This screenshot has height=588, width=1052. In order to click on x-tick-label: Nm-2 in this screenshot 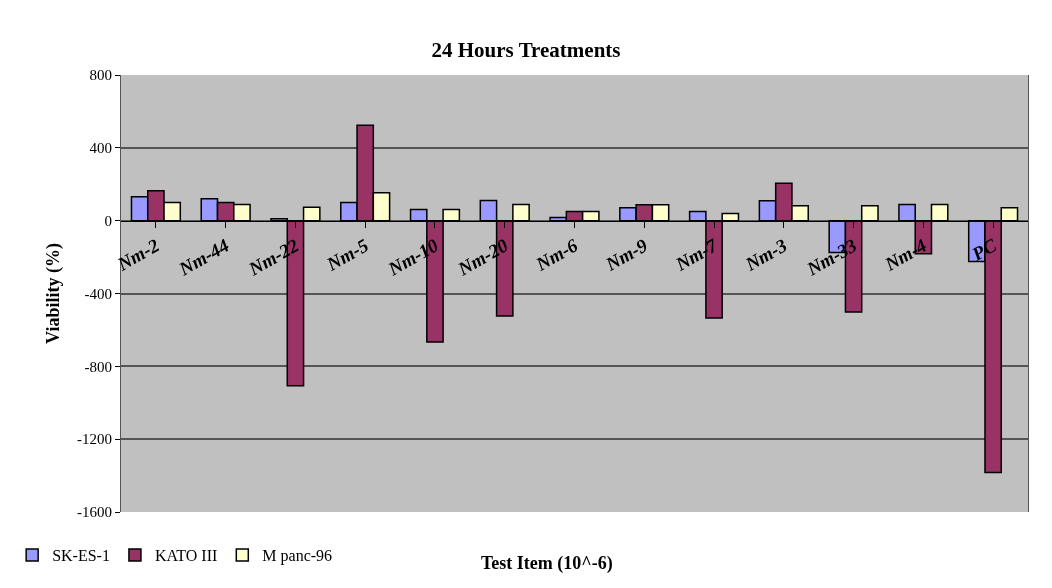, I will do `click(138, 255)`.